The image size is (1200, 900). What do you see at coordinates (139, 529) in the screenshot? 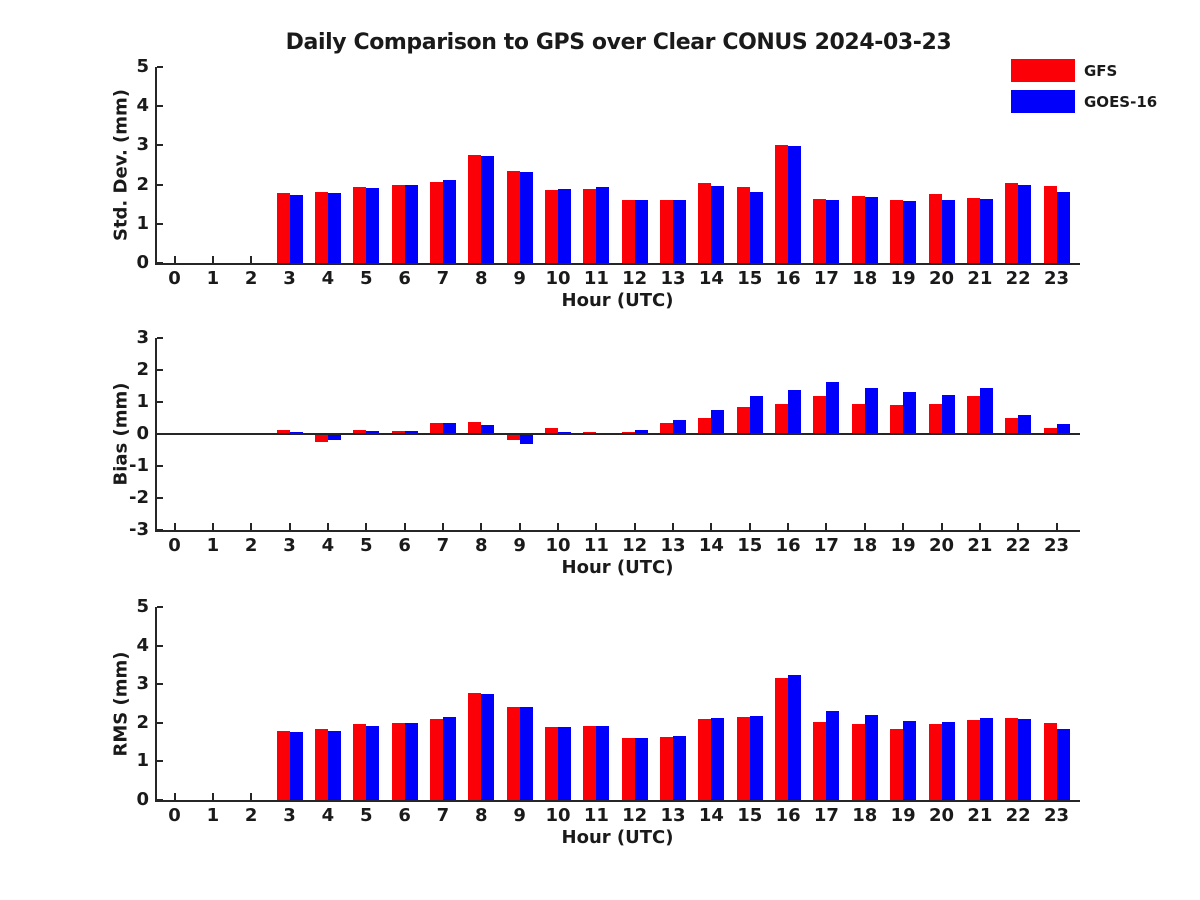
I see `y-tick-label: -3` at bounding box center [139, 529].